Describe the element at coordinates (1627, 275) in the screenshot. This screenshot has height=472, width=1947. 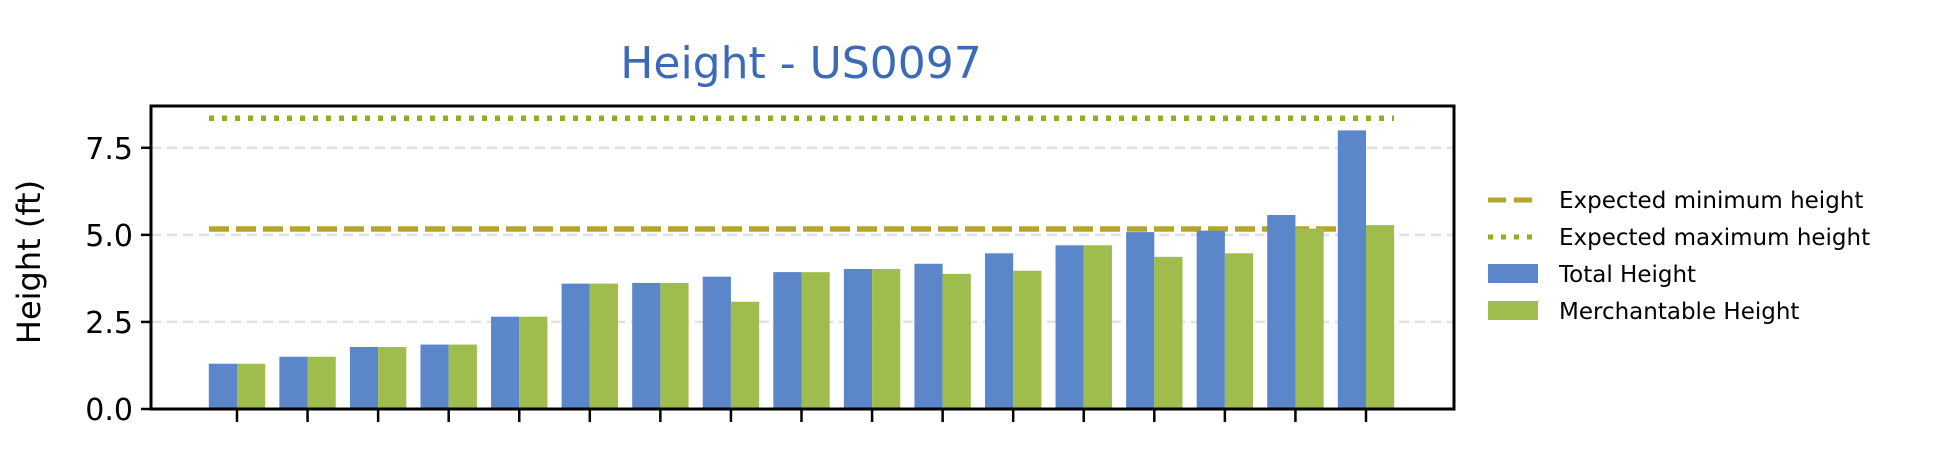
I see `legend-label-total: Total Height` at that location.